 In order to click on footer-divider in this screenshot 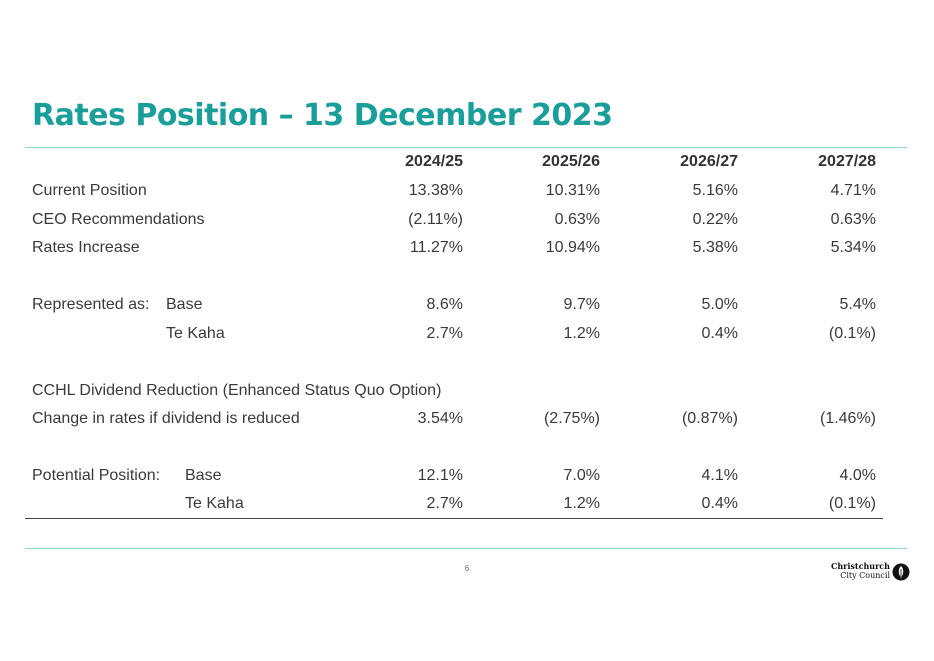, I will do `click(466, 548)`.